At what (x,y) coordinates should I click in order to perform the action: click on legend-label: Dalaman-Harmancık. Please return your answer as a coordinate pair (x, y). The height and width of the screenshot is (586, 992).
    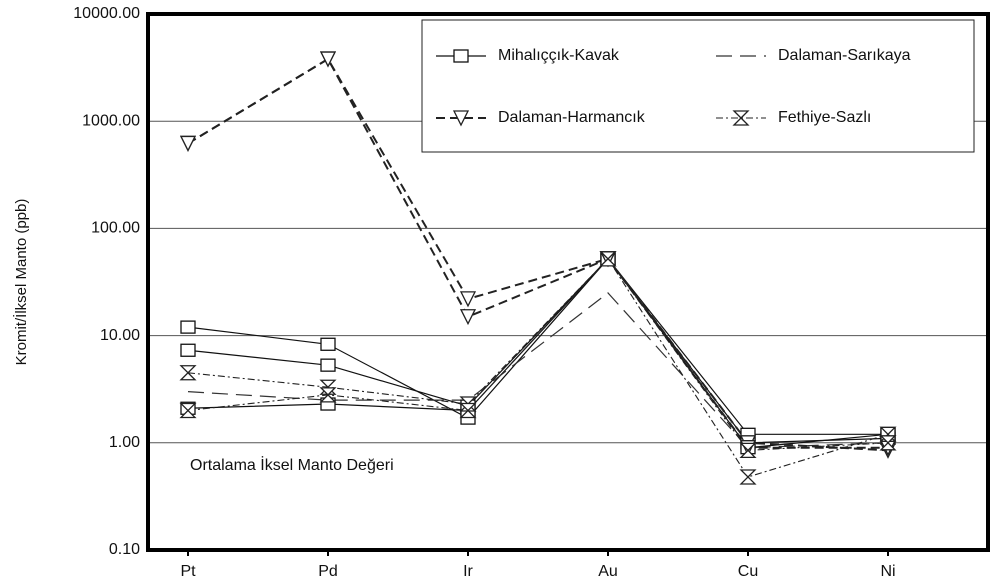
    Looking at the image, I should click on (572, 117).